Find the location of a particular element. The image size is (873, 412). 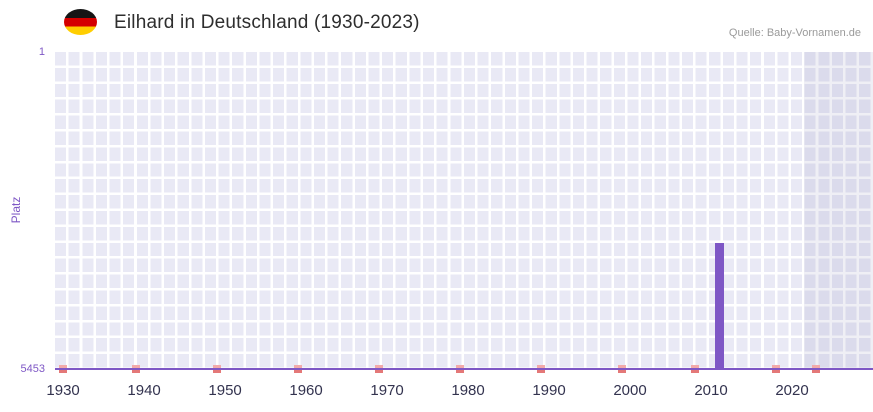

x-tick-1930: 1930 is located at coordinates (63, 390).